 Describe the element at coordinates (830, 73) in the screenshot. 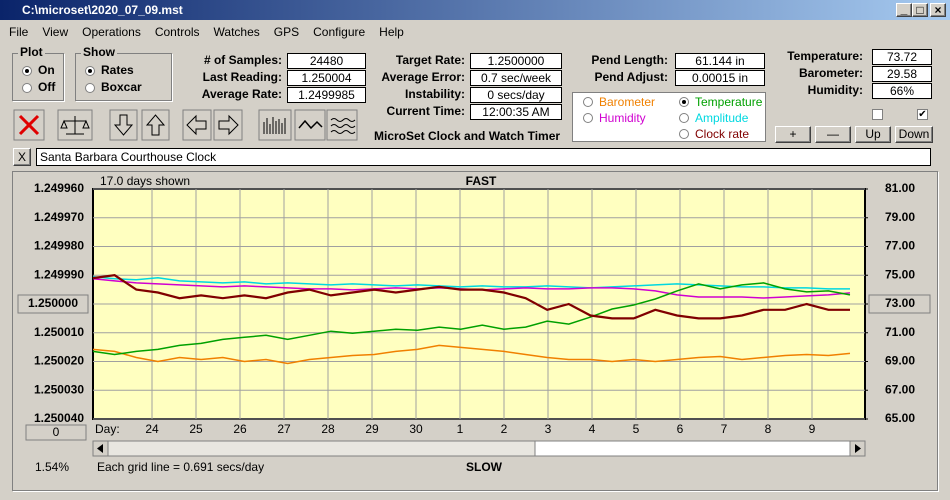

I see `field-label: Barometer:` at that location.